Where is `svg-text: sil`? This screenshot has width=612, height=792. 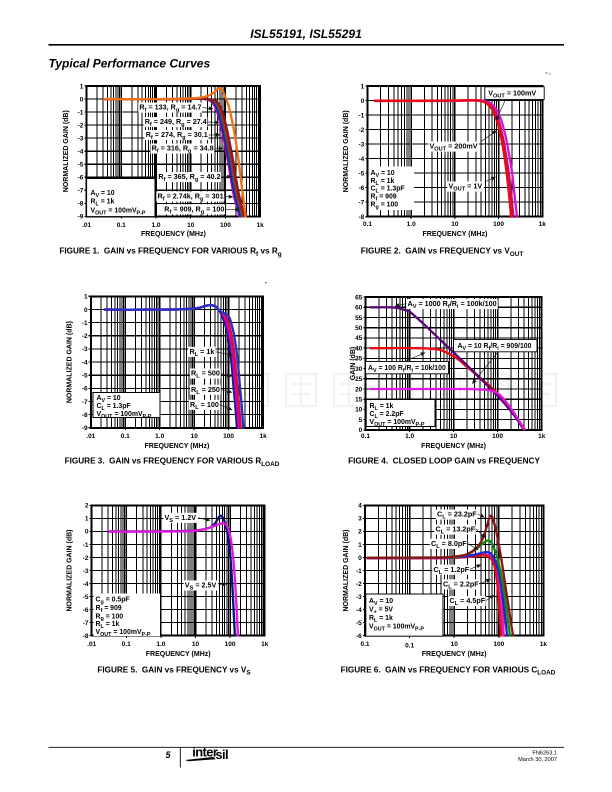
svg-text: sil is located at coordinates (221, 754).